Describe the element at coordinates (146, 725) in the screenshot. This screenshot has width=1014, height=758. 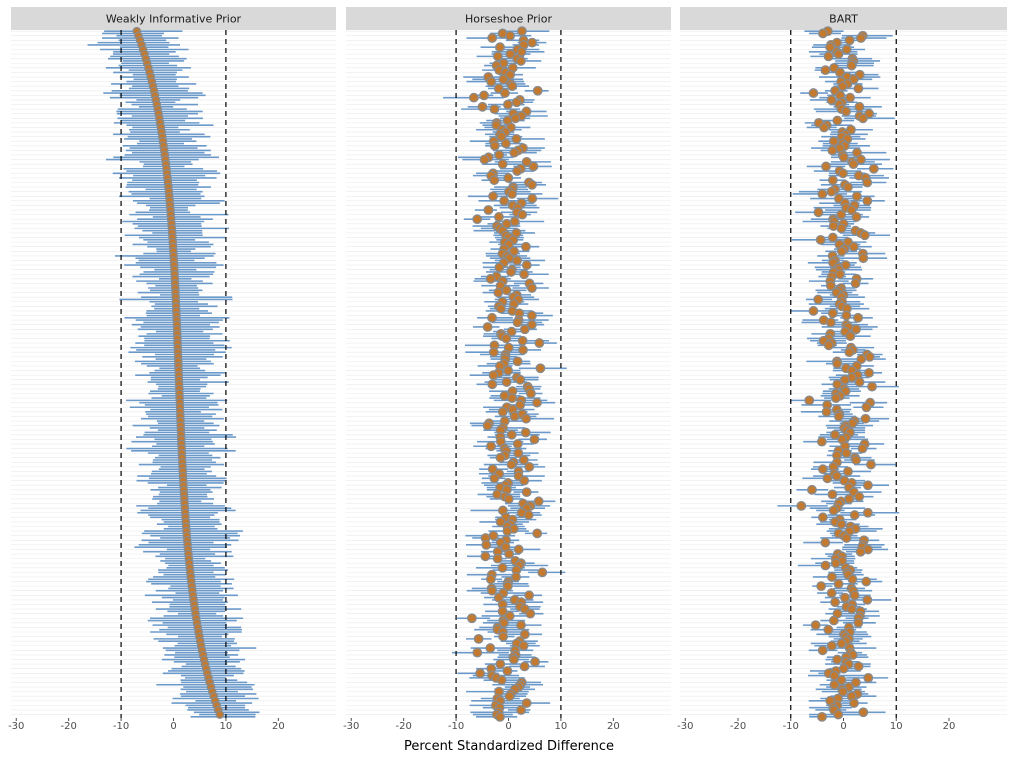
I see `x-axis: -30 -20 -10 0 10 20` at that location.